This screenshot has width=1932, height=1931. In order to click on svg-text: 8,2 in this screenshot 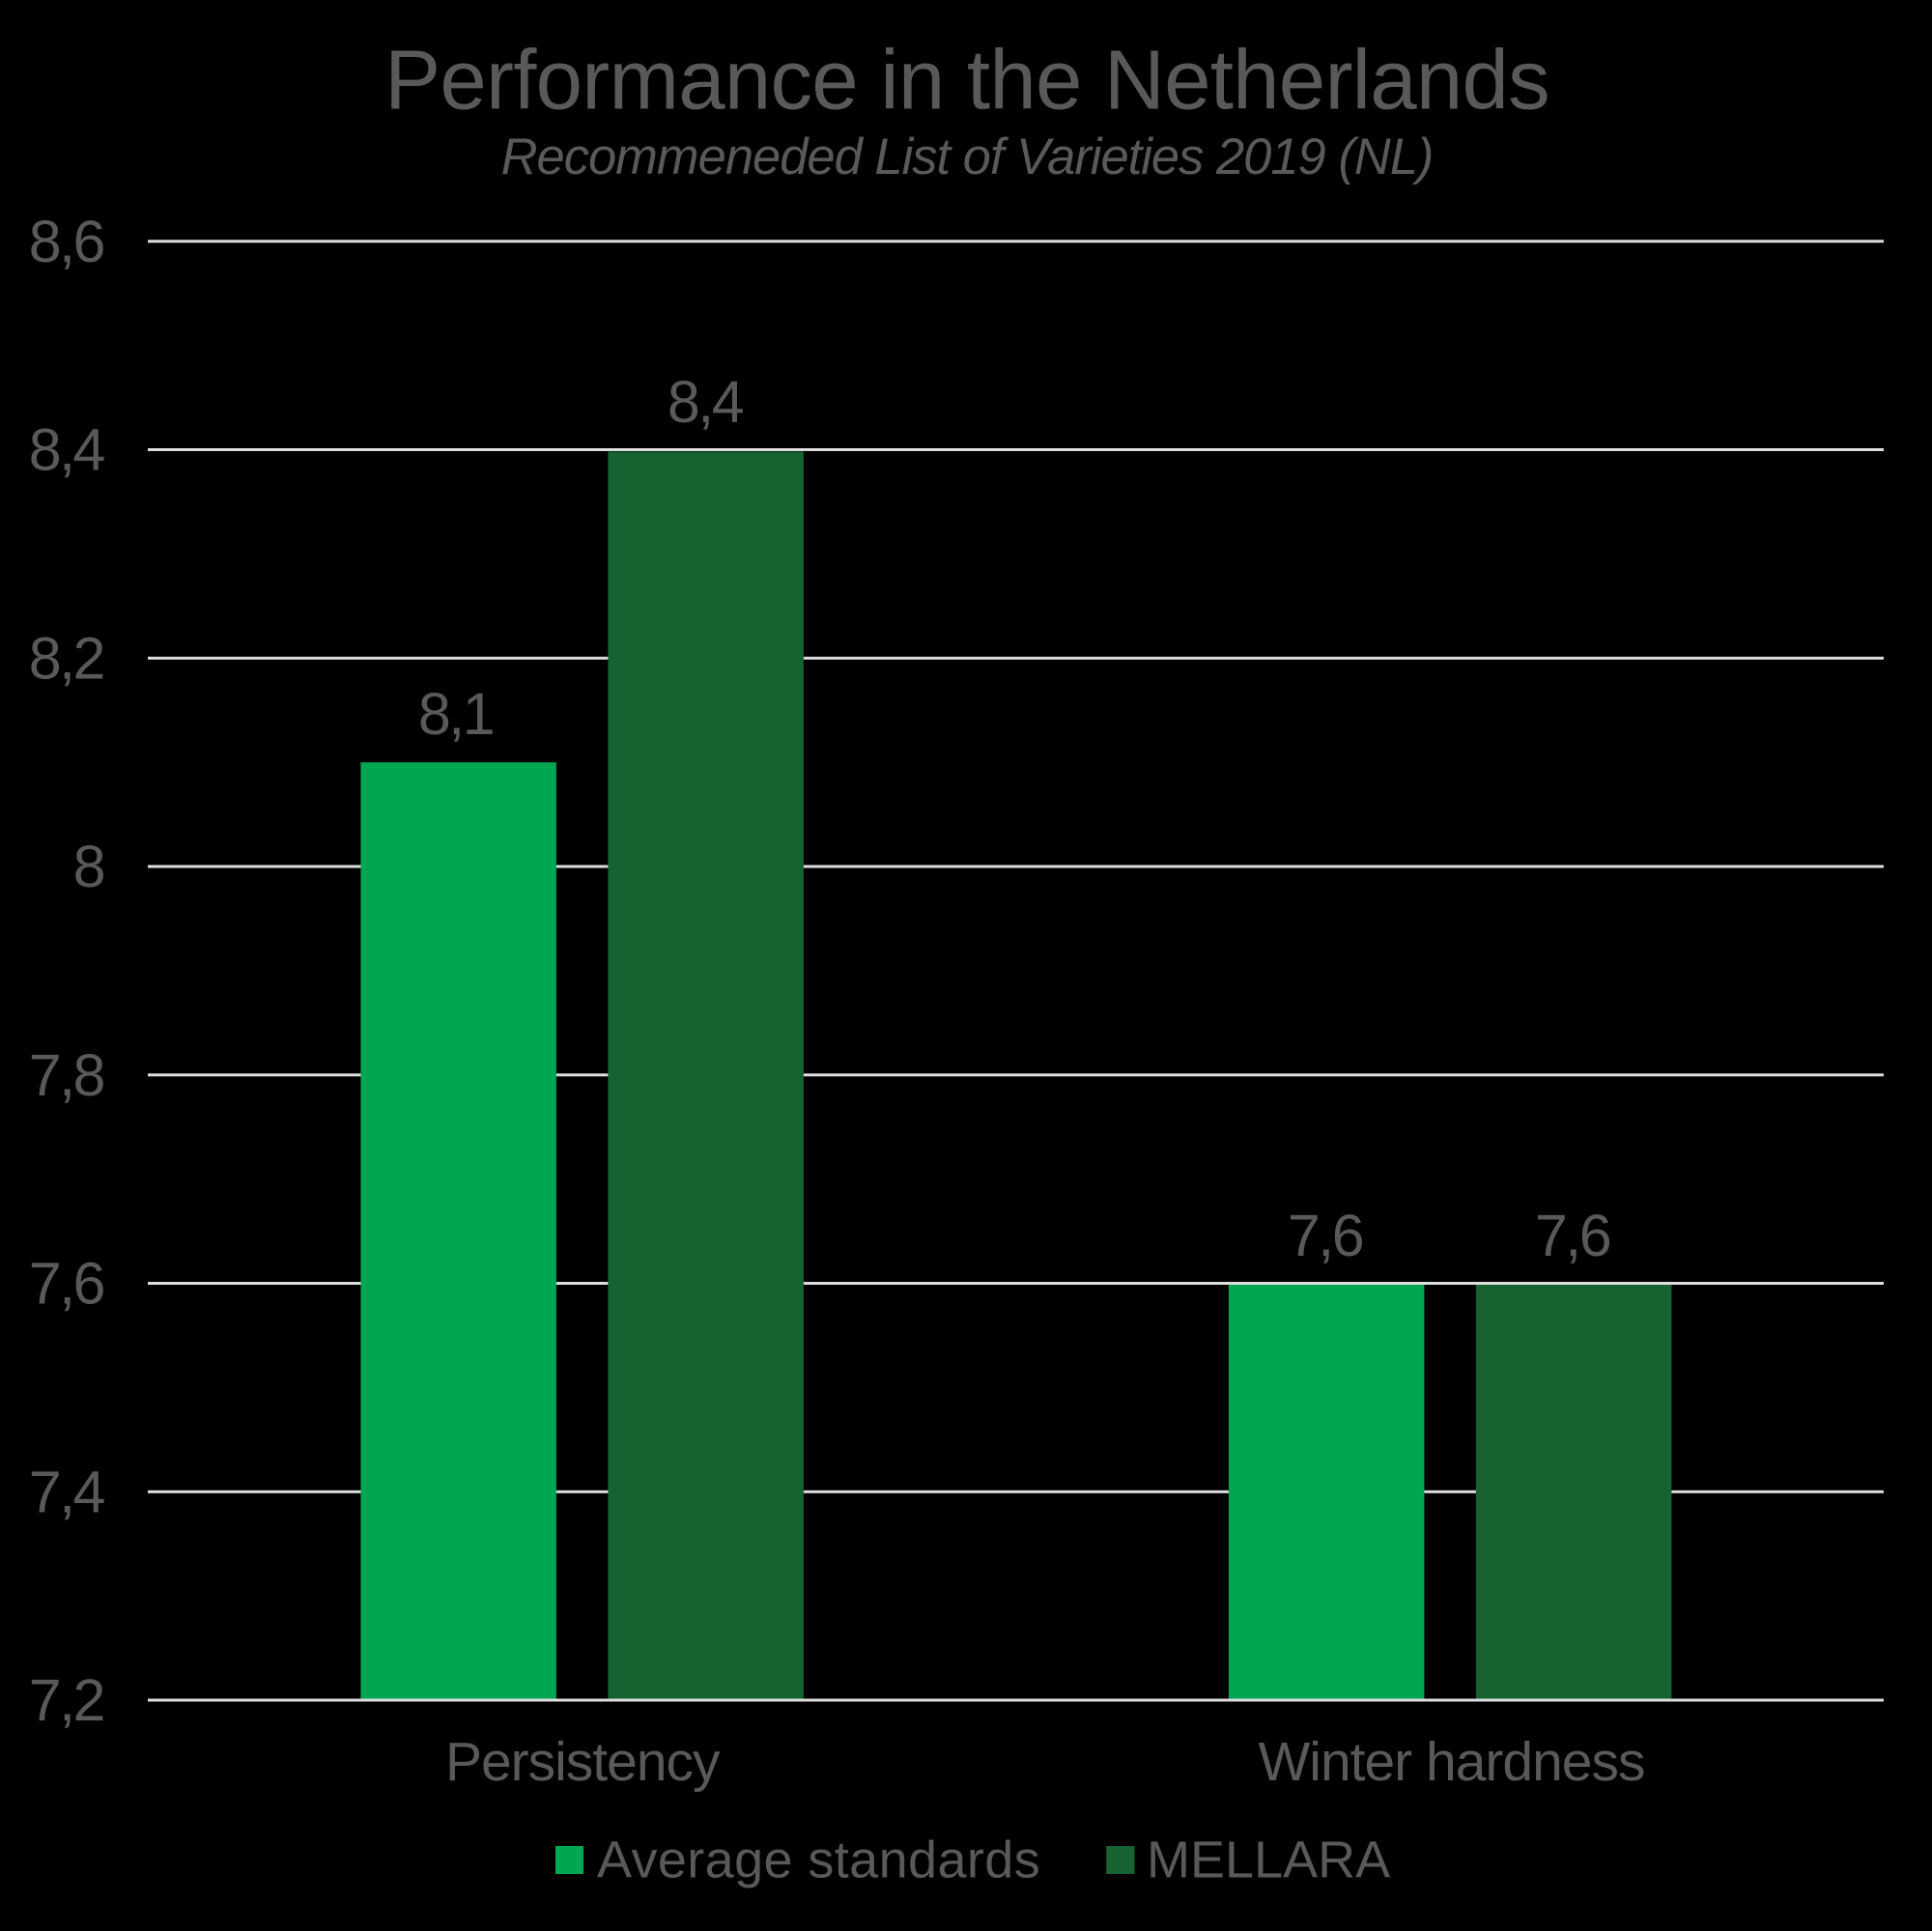, I will do `click(66, 658)`.